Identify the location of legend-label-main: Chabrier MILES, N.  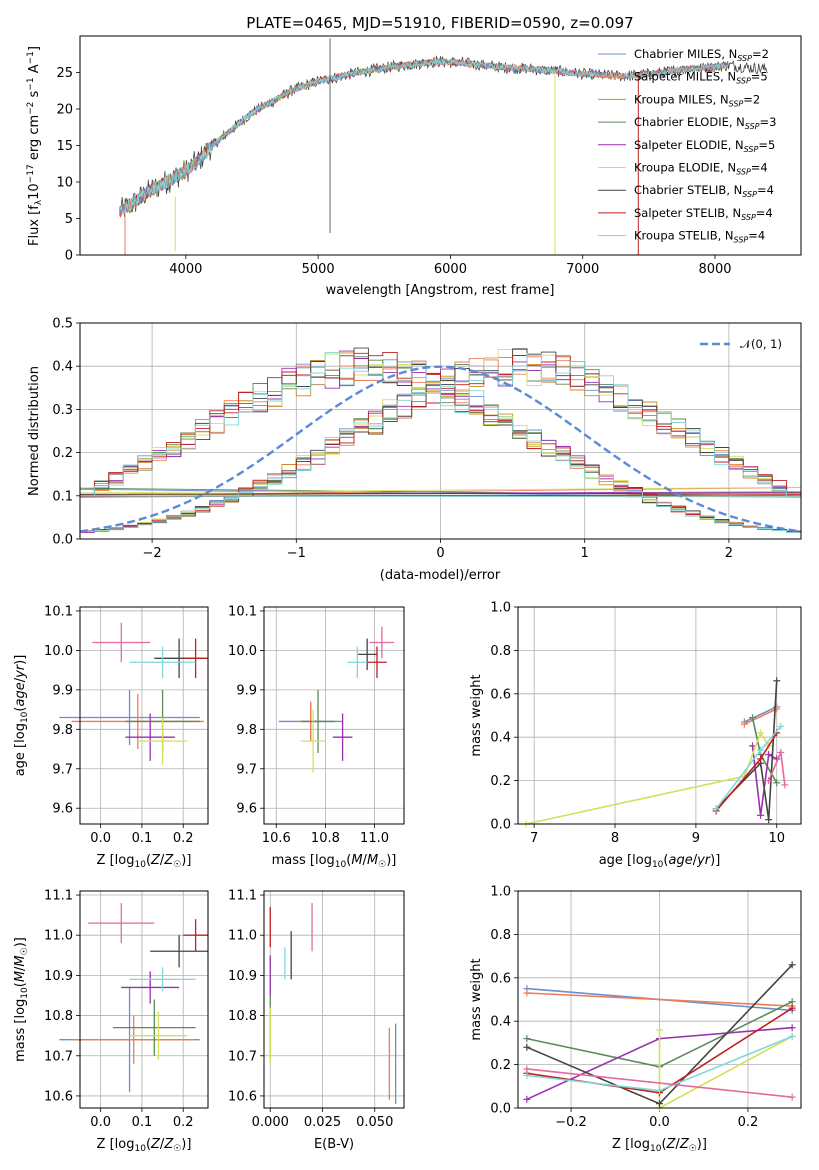
(685, 54).